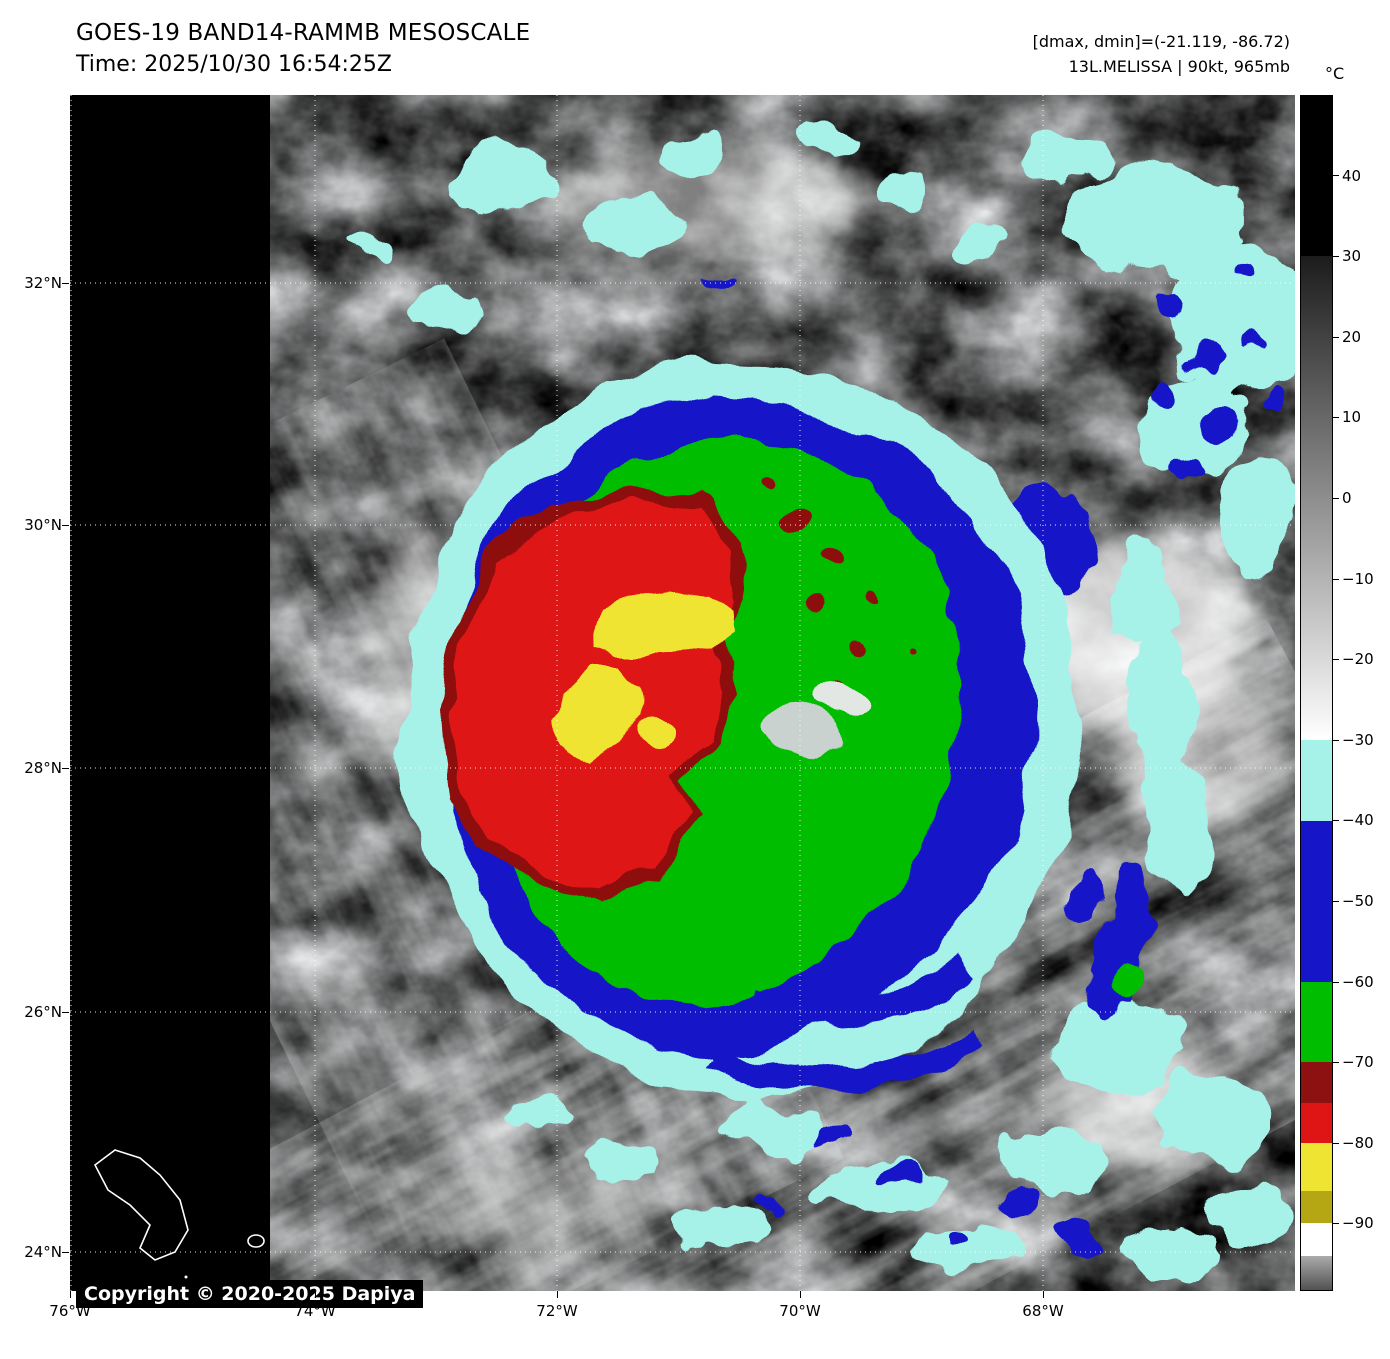 The width and height of the screenshot is (1390, 1359). What do you see at coordinates (1316, 1207) in the screenshot?
I see `cb-band-olive` at bounding box center [1316, 1207].